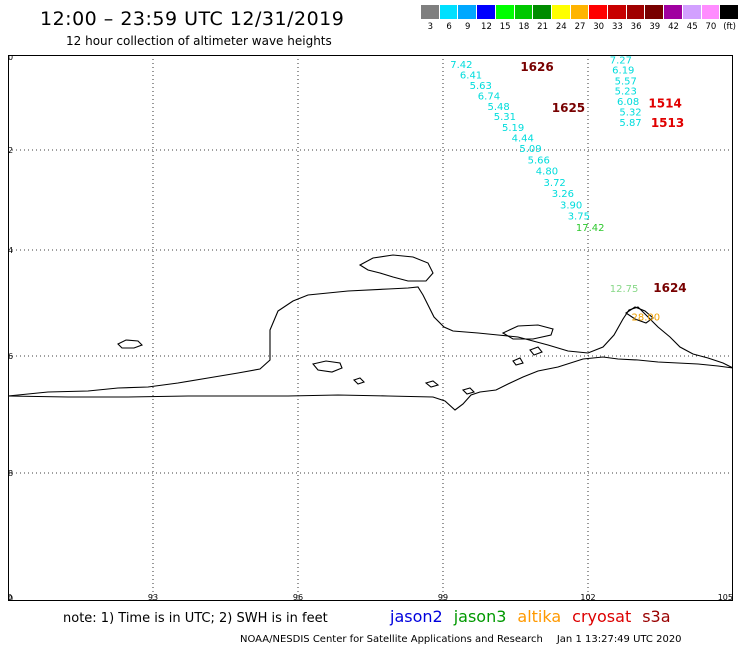 Image resolution: width=740 pixels, height=650 pixels. Describe the element at coordinates (571, 206) in the screenshot. I see `wave-height-label: 3.90` at that location.